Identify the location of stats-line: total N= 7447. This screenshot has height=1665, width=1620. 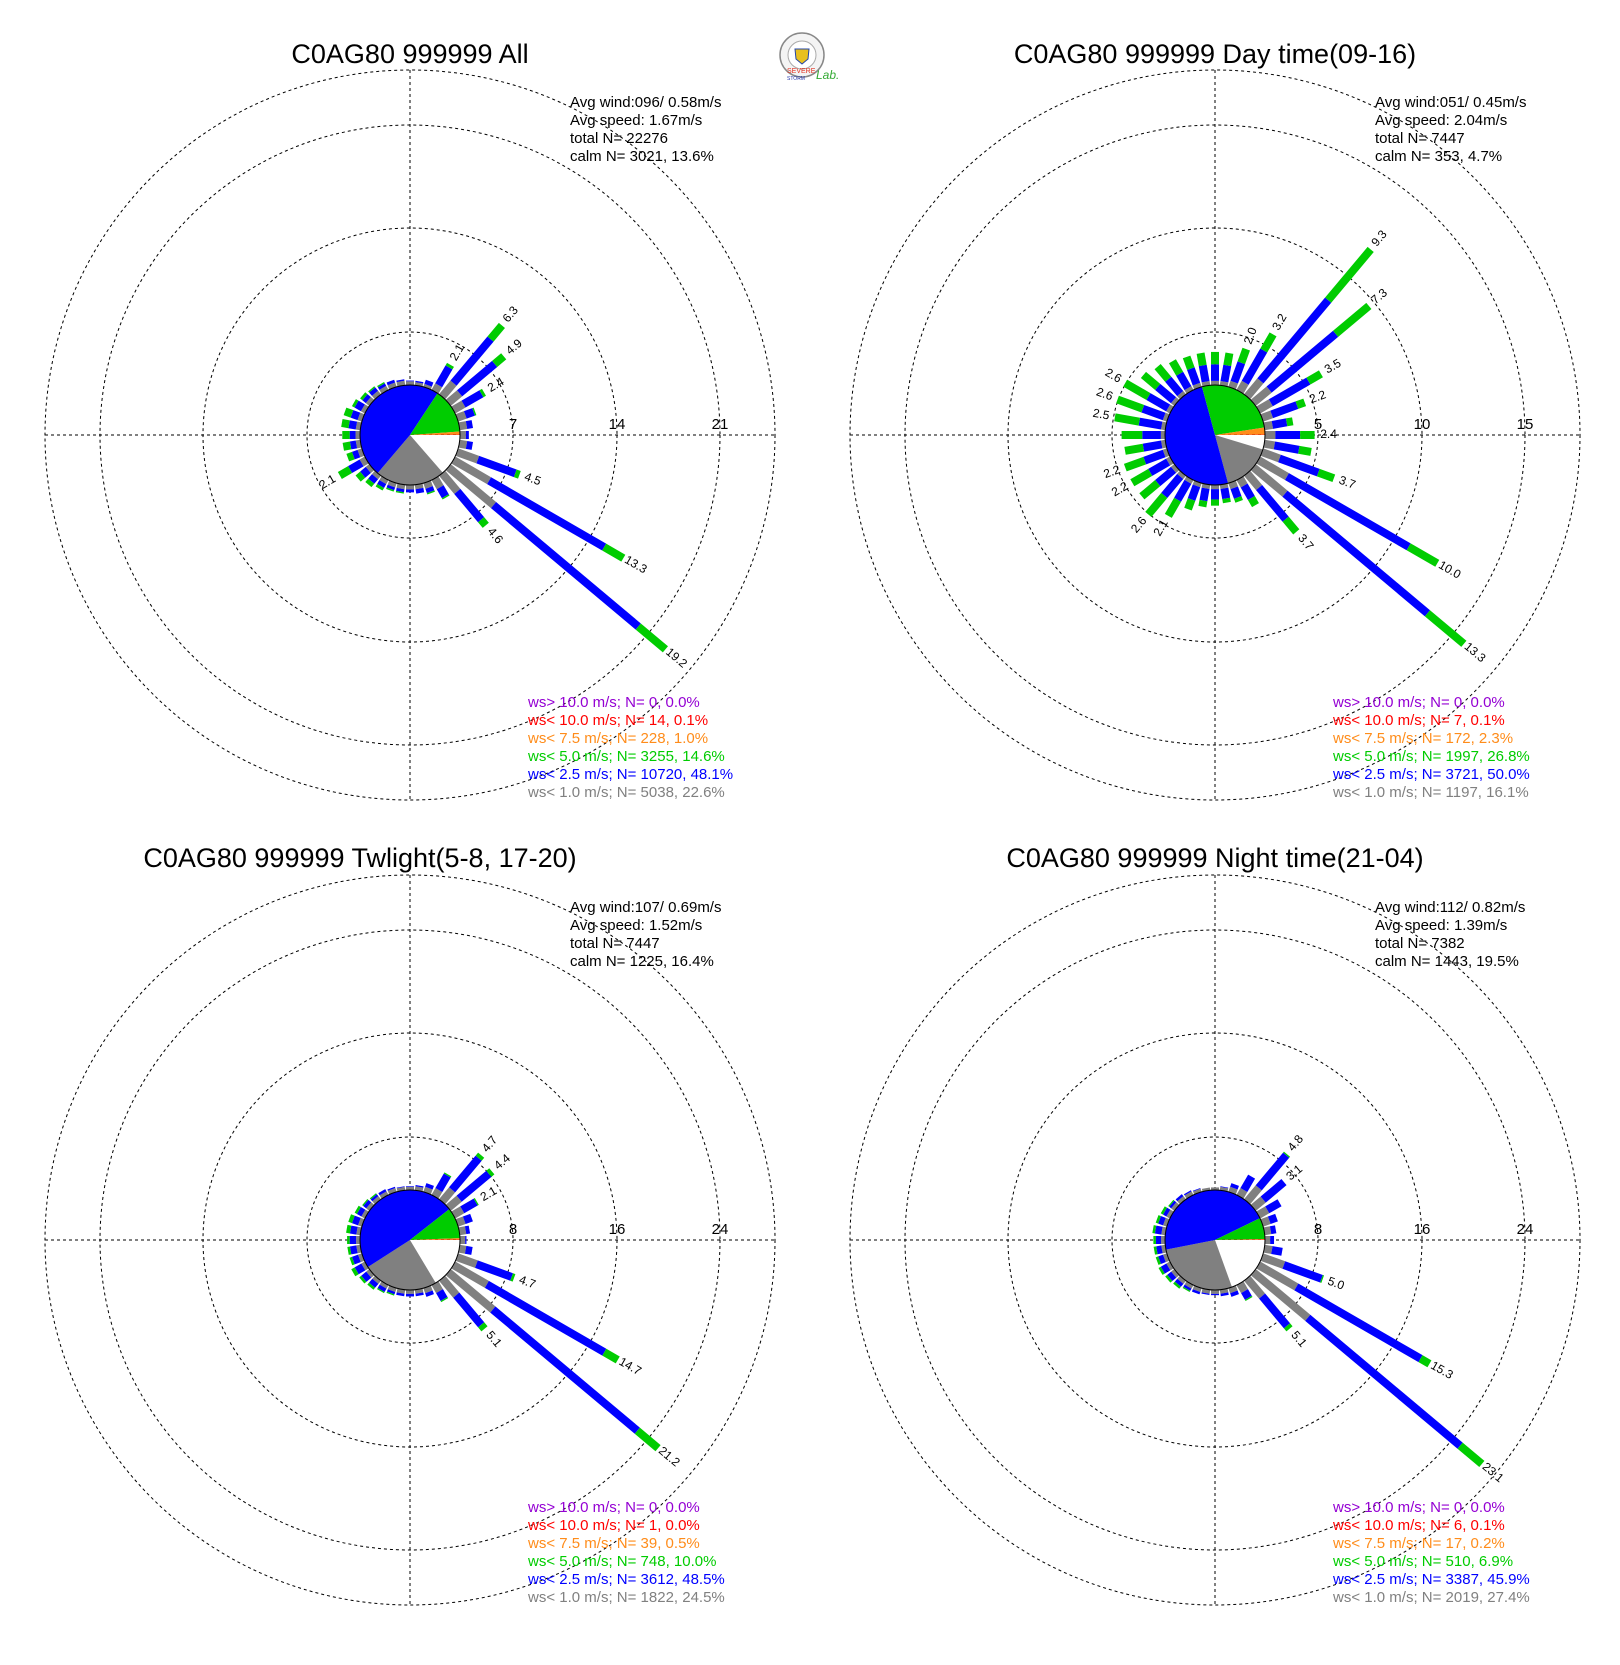
(615, 943).